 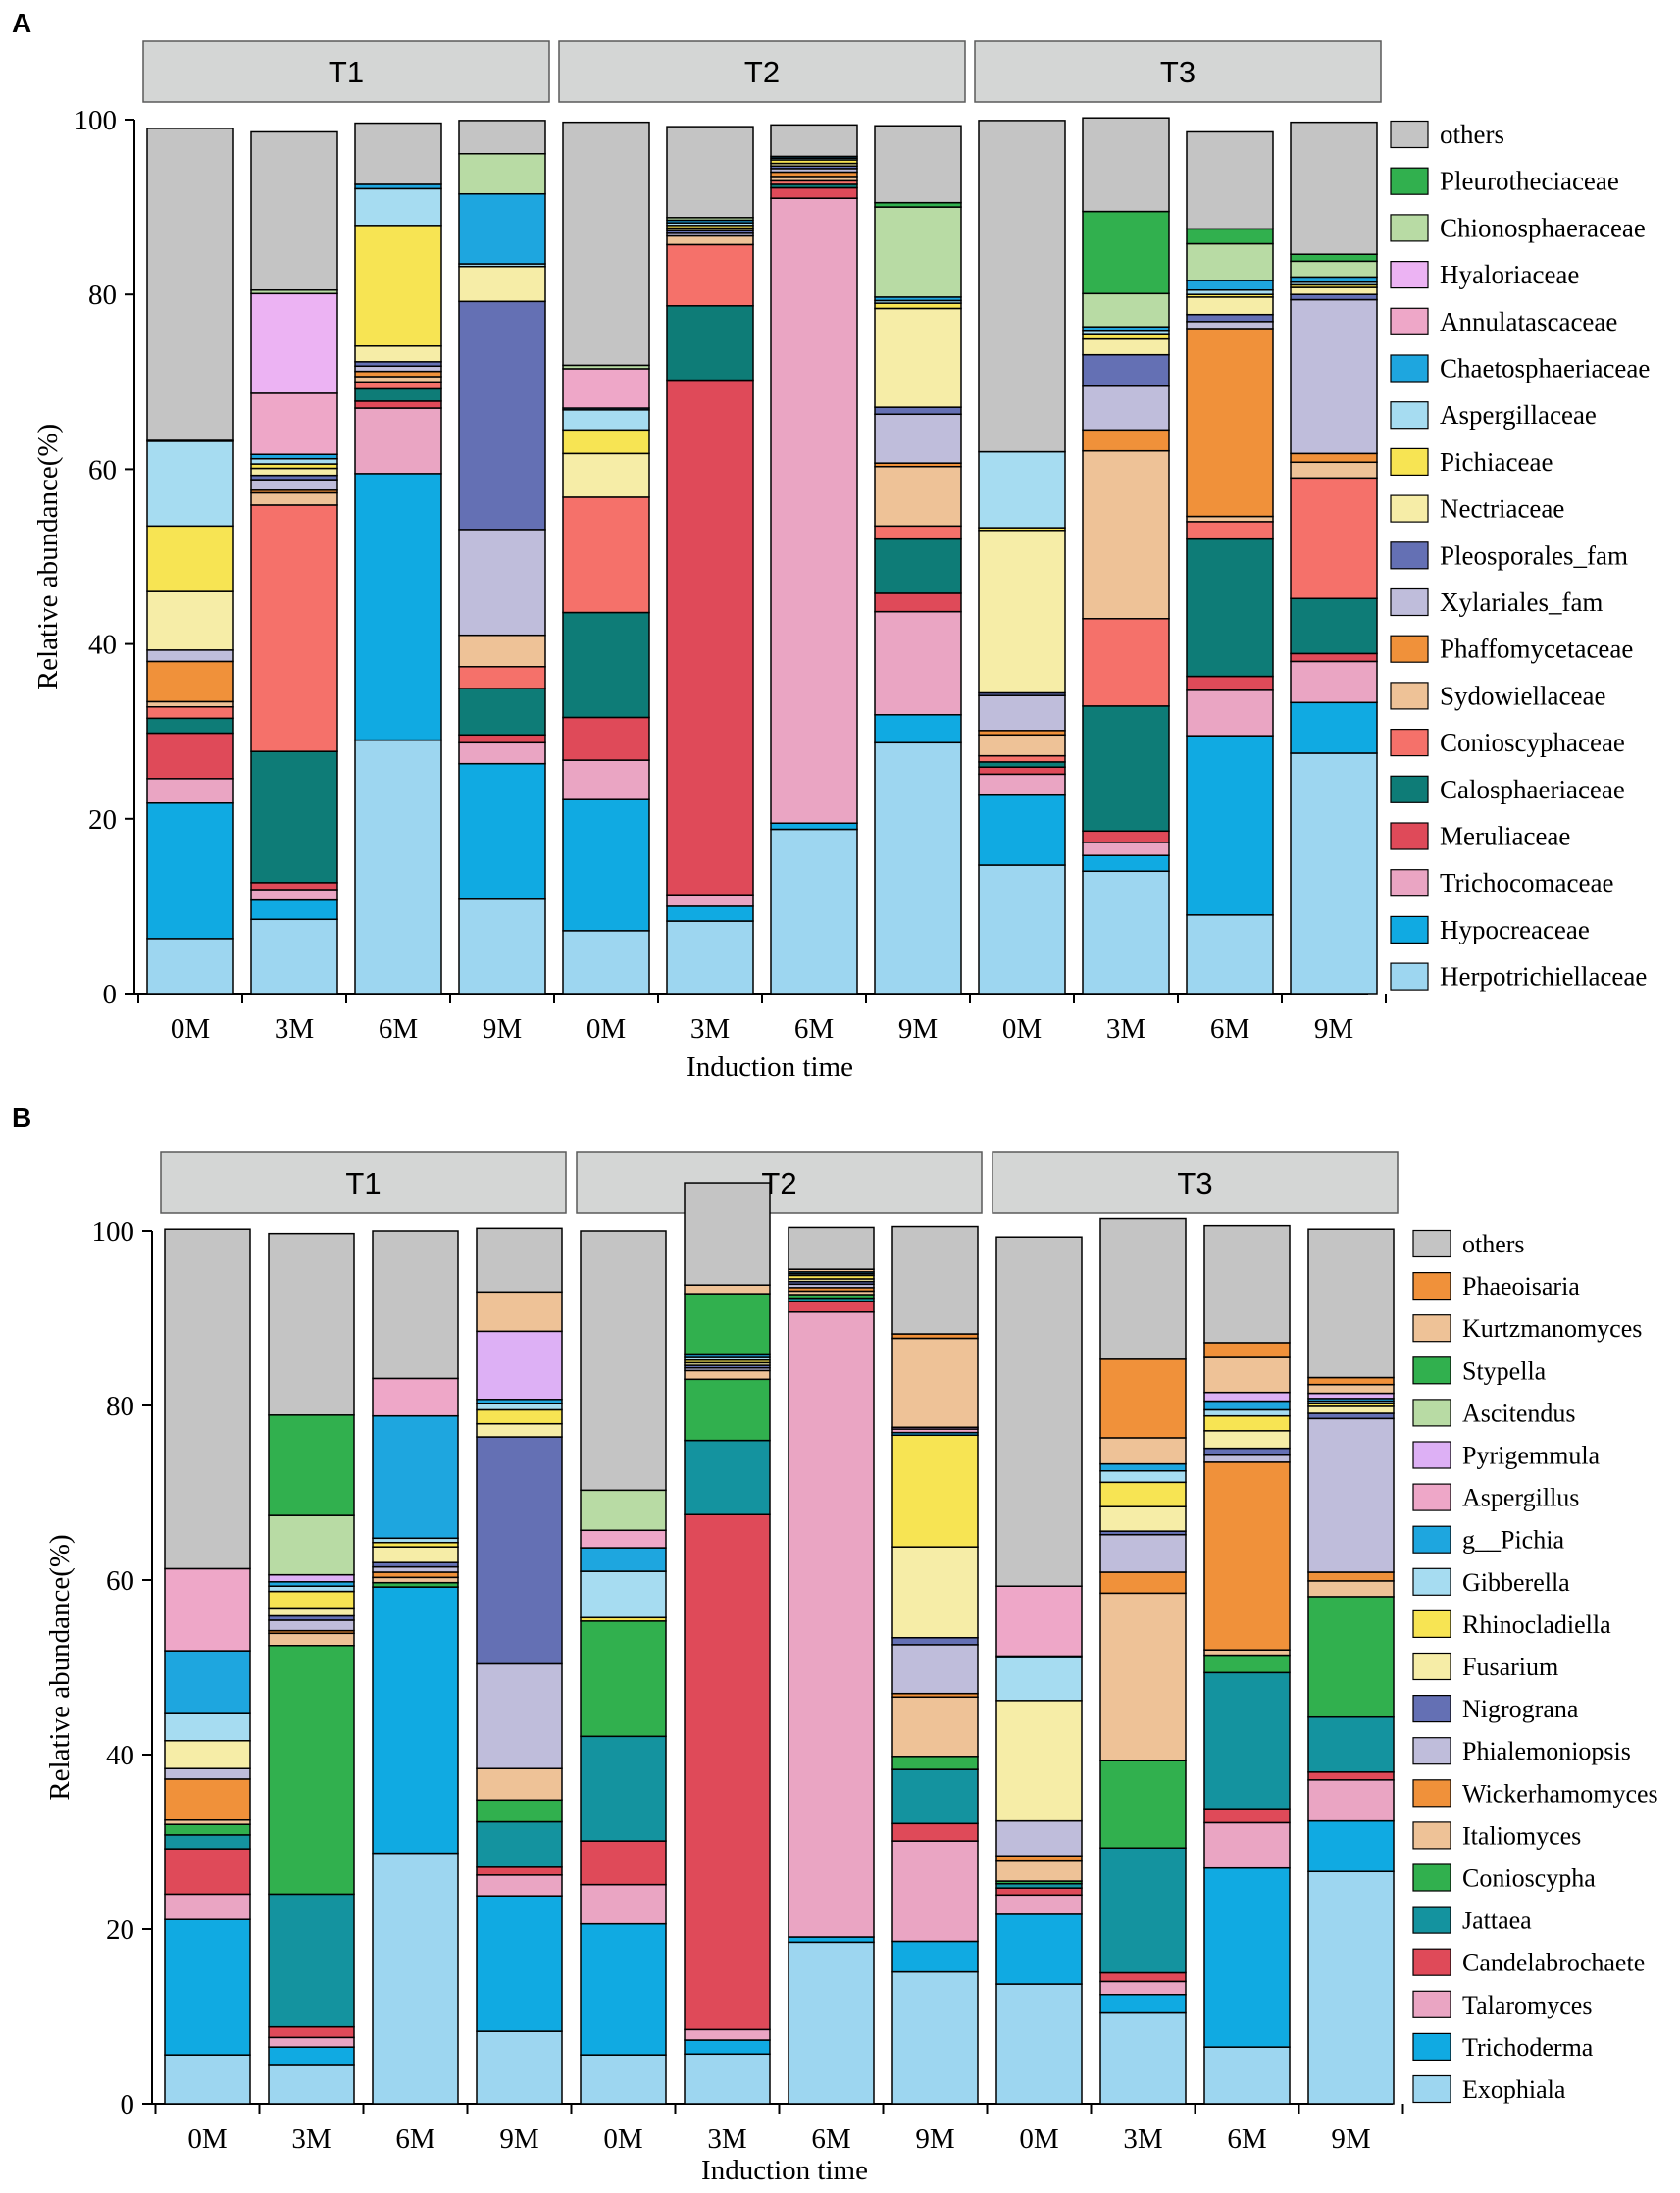 What do you see at coordinates (311, 1545) in the screenshot?
I see `bar-segment-ascitendus` at bounding box center [311, 1545].